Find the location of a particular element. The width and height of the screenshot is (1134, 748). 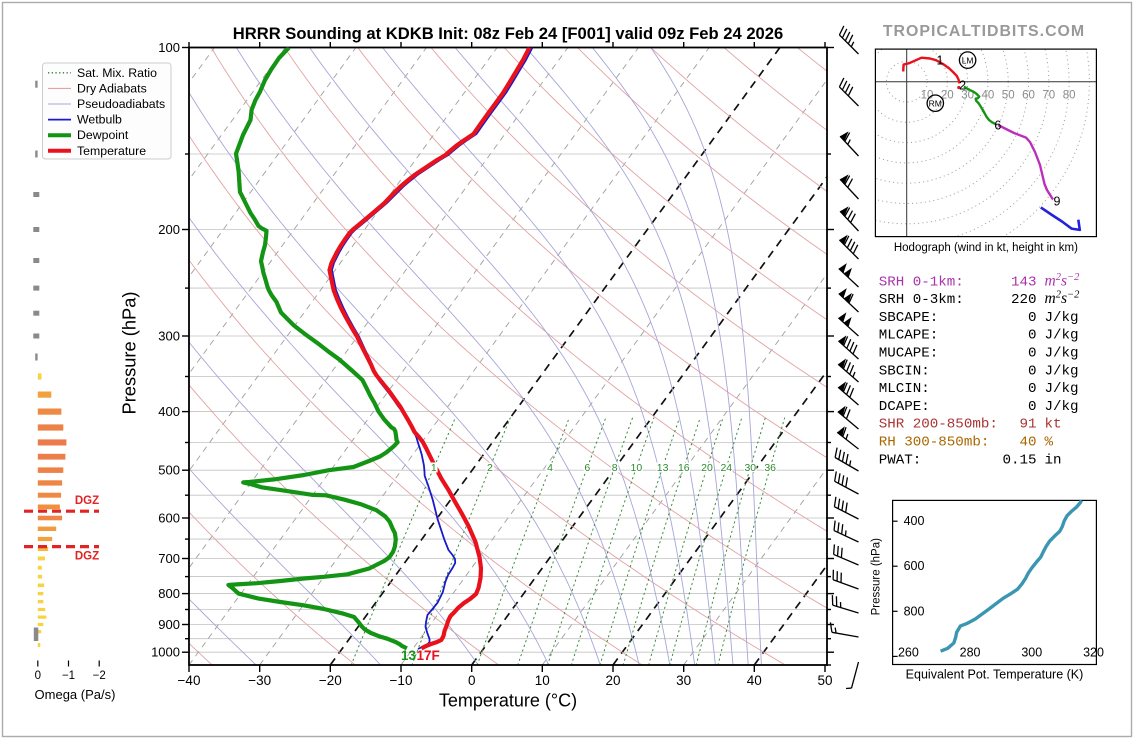

svg-text: 260 is located at coordinates (908, 653).